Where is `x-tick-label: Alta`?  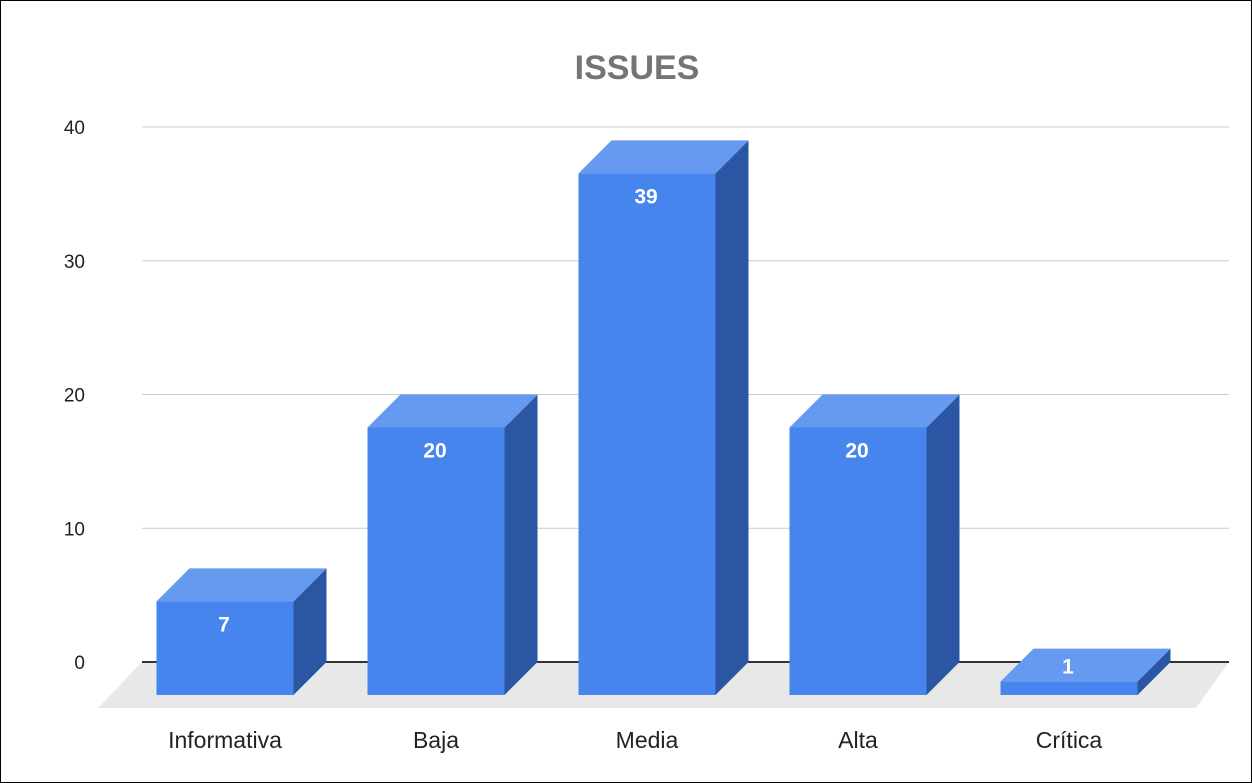 x-tick-label: Alta is located at coordinates (858, 740).